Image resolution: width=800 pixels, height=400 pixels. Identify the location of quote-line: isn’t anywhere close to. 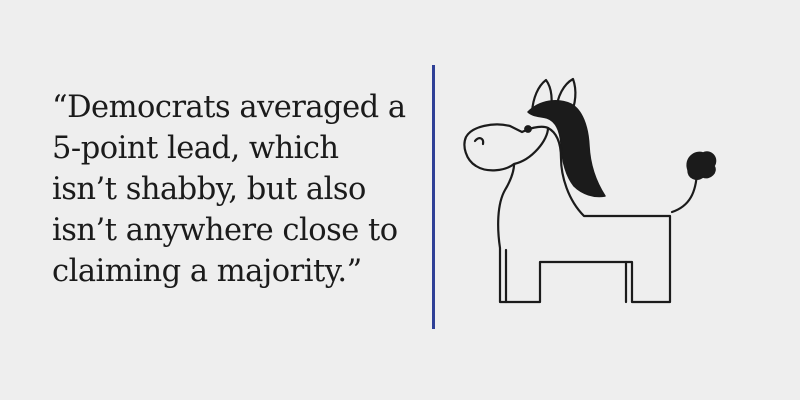
(225, 230).